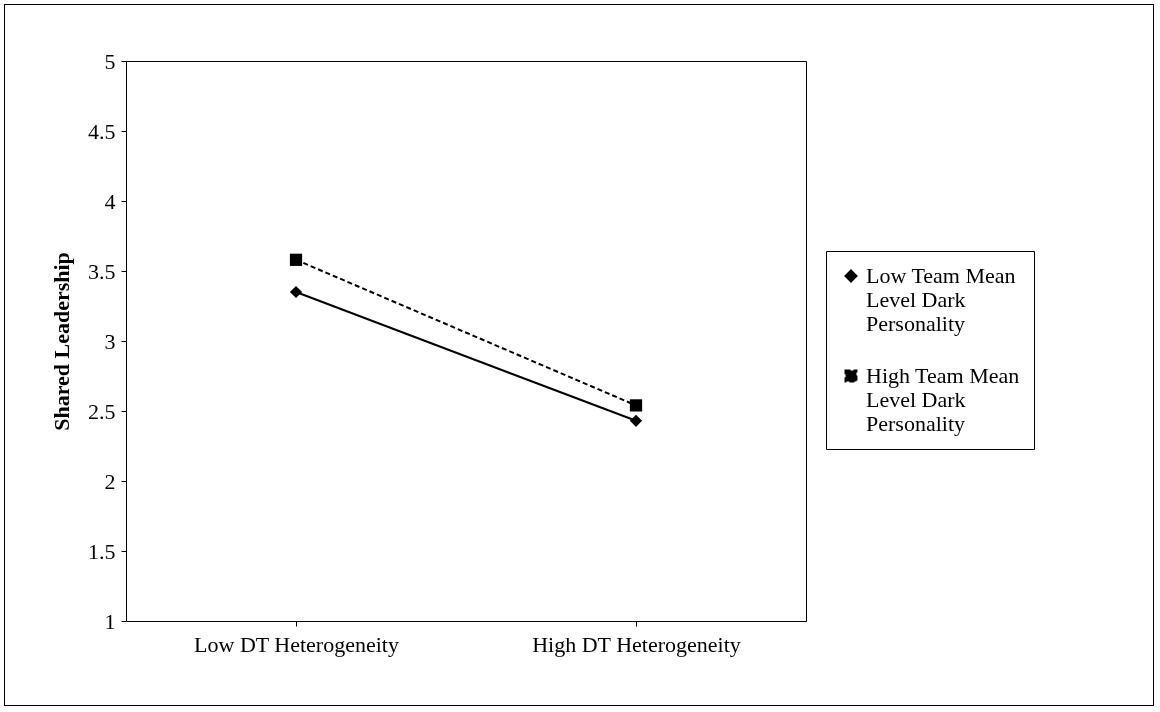  Describe the element at coordinates (102, 131) in the screenshot. I see `y-tick-label: 4.5` at that location.